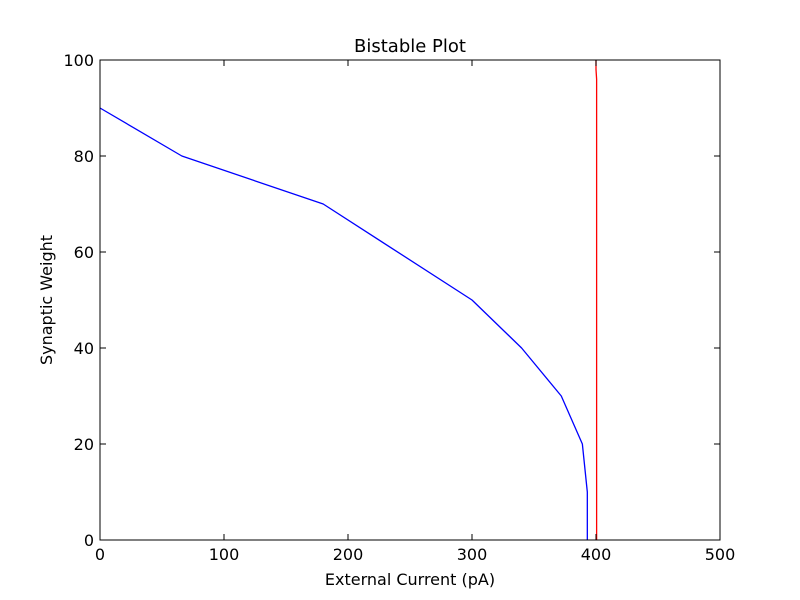  What do you see at coordinates (89, 540) in the screenshot?
I see `y-tick-label: 0` at bounding box center [89, 540].